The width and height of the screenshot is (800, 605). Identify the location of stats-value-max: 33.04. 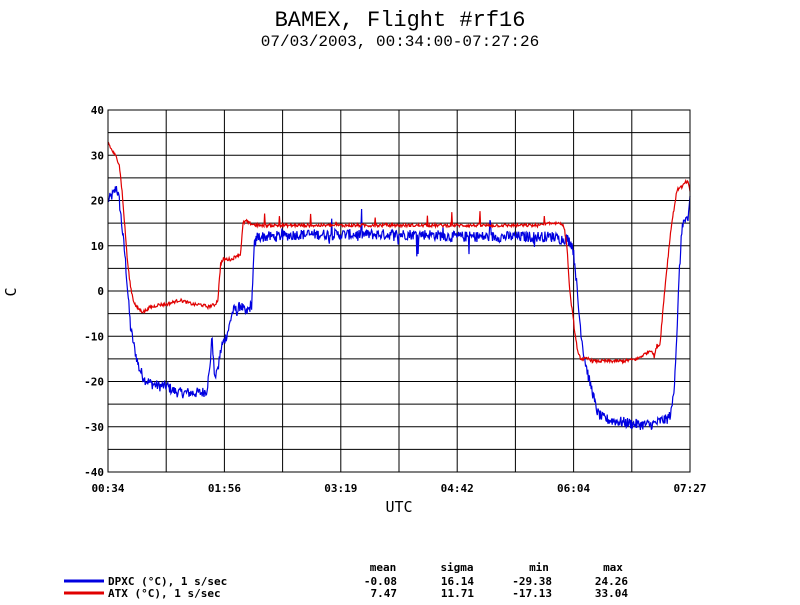
(611, 593).